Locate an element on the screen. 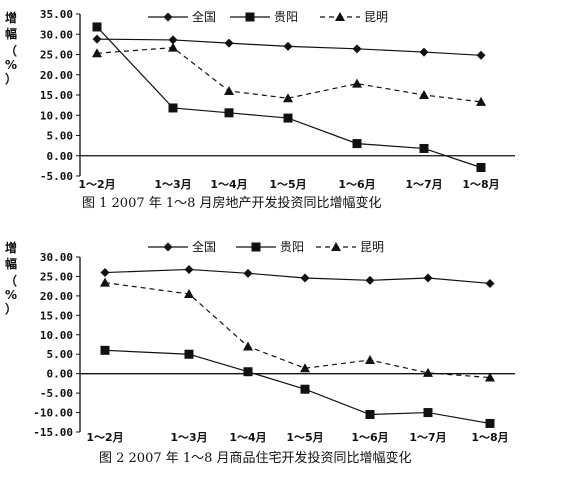 The image size is (575, 480). series-贵阳 is located at coordinates (297, 386).